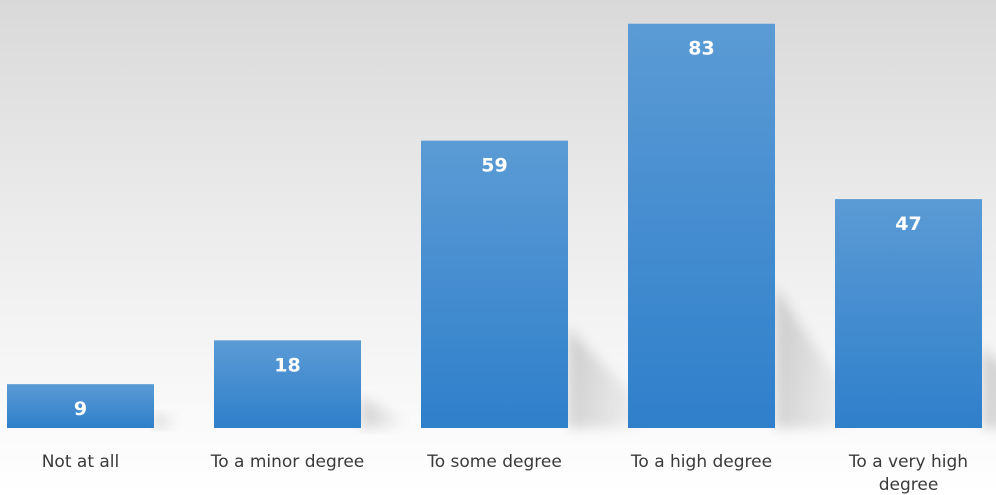 The image size is (996, 495). I want to click on data-label: 18, so click(287, 365).